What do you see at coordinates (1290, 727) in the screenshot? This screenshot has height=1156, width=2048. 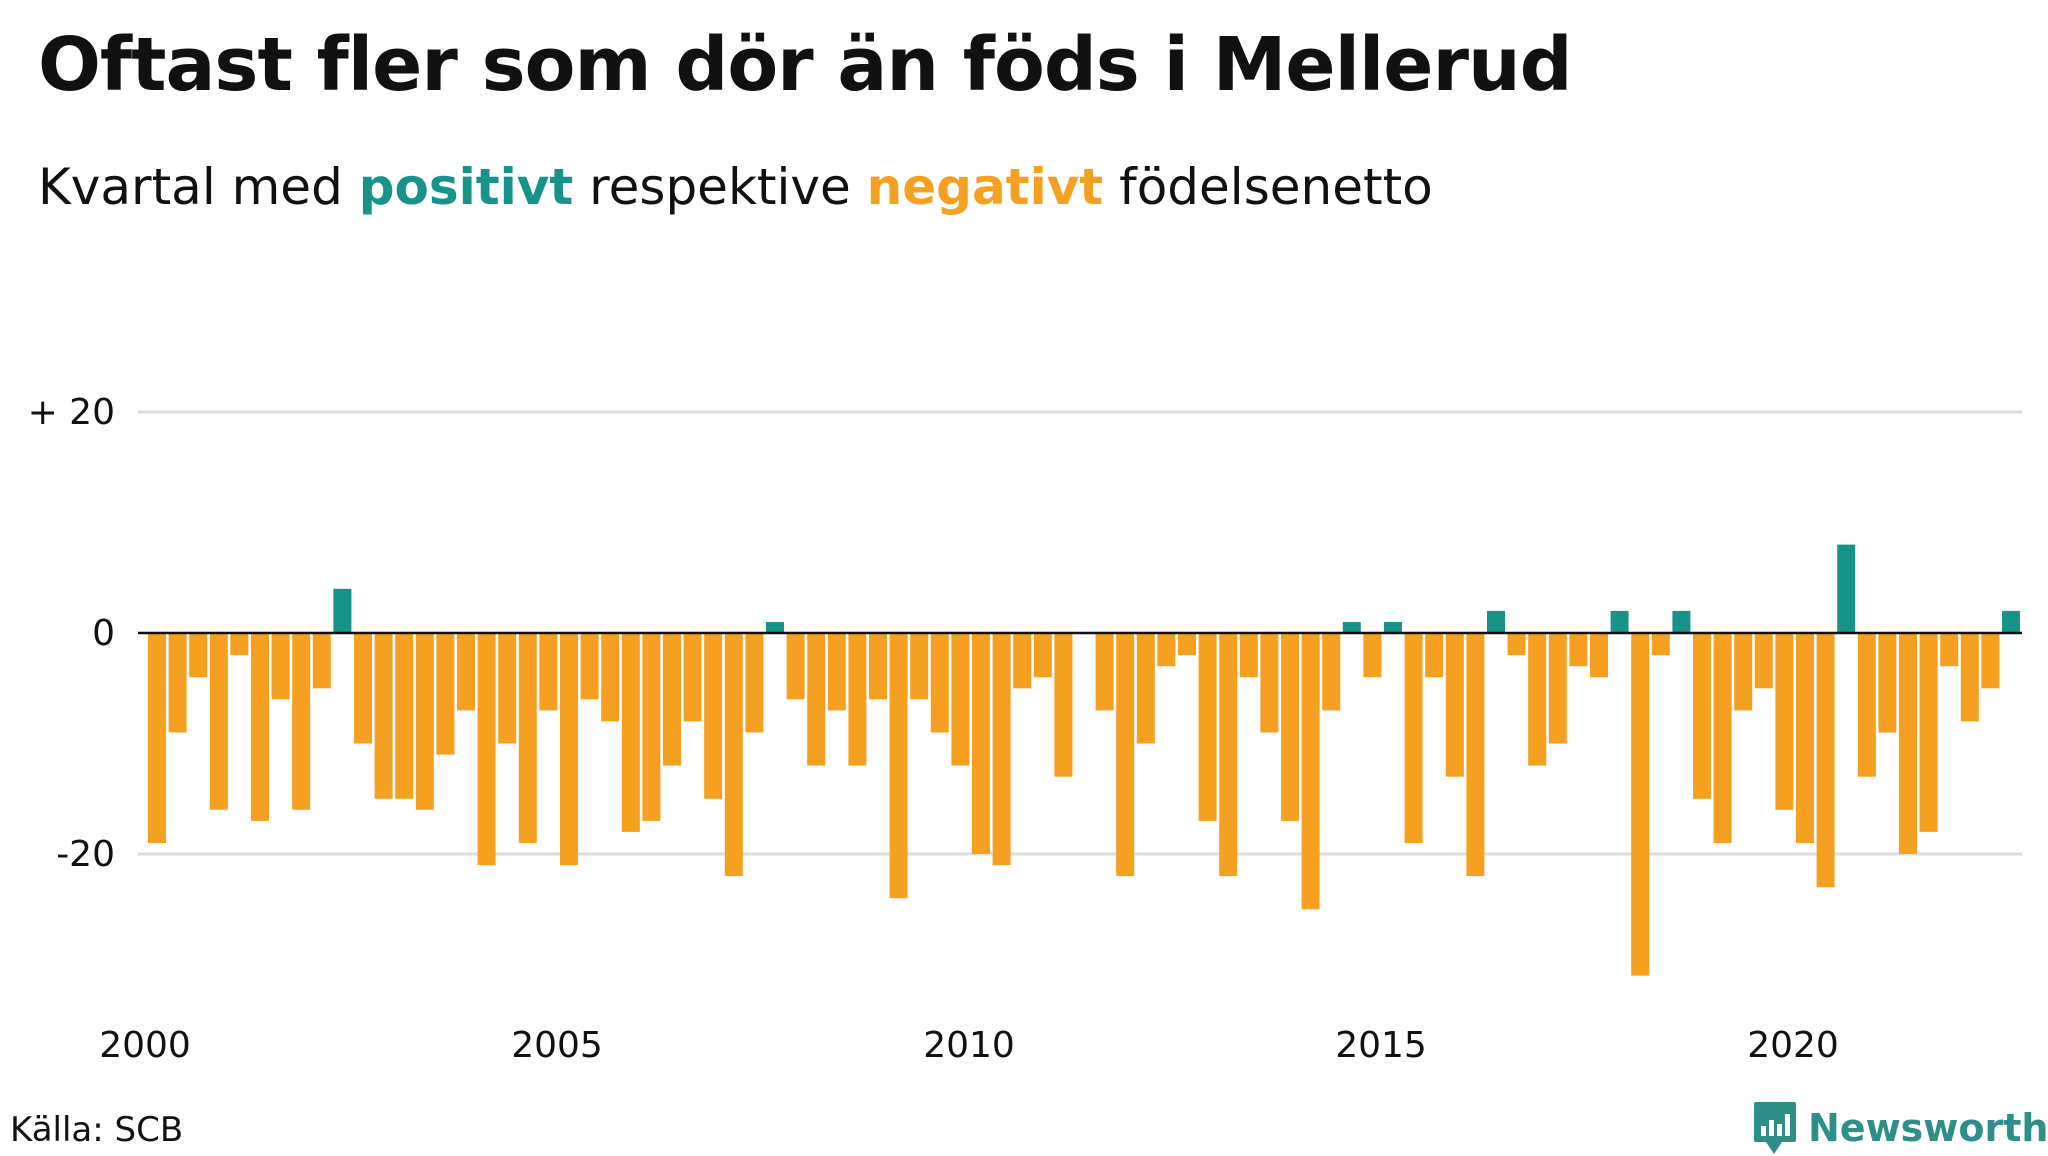 I see `bar-q56` at bounding box center [1290, 727].